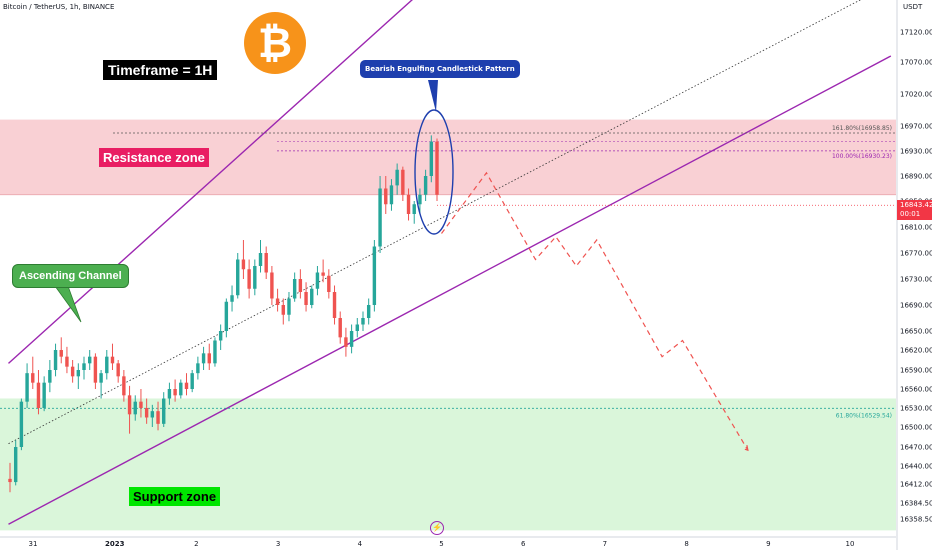 This screenshot has height=550, width=932. What do you see at coordinates (916, 409) in the screenshot?
I see `price-tick-label: 16530.00` at bounding box center [916, 409].